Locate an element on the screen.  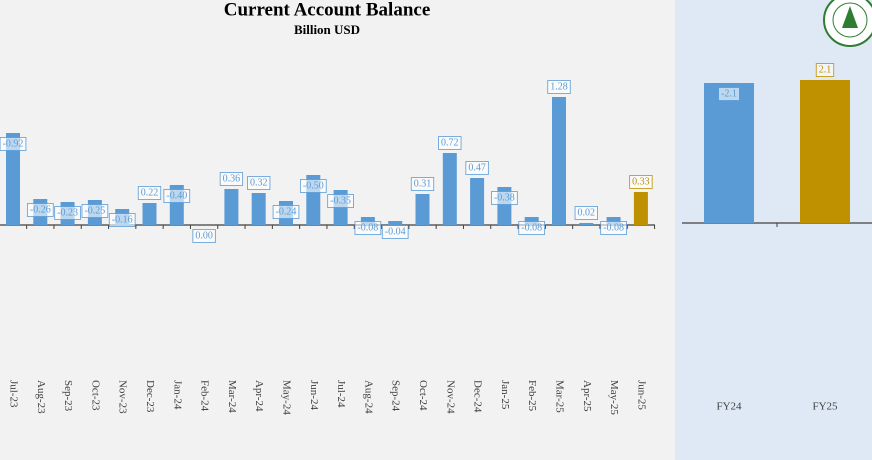
x-tick-label: Nov-23 is located at coordinates (123, 397).